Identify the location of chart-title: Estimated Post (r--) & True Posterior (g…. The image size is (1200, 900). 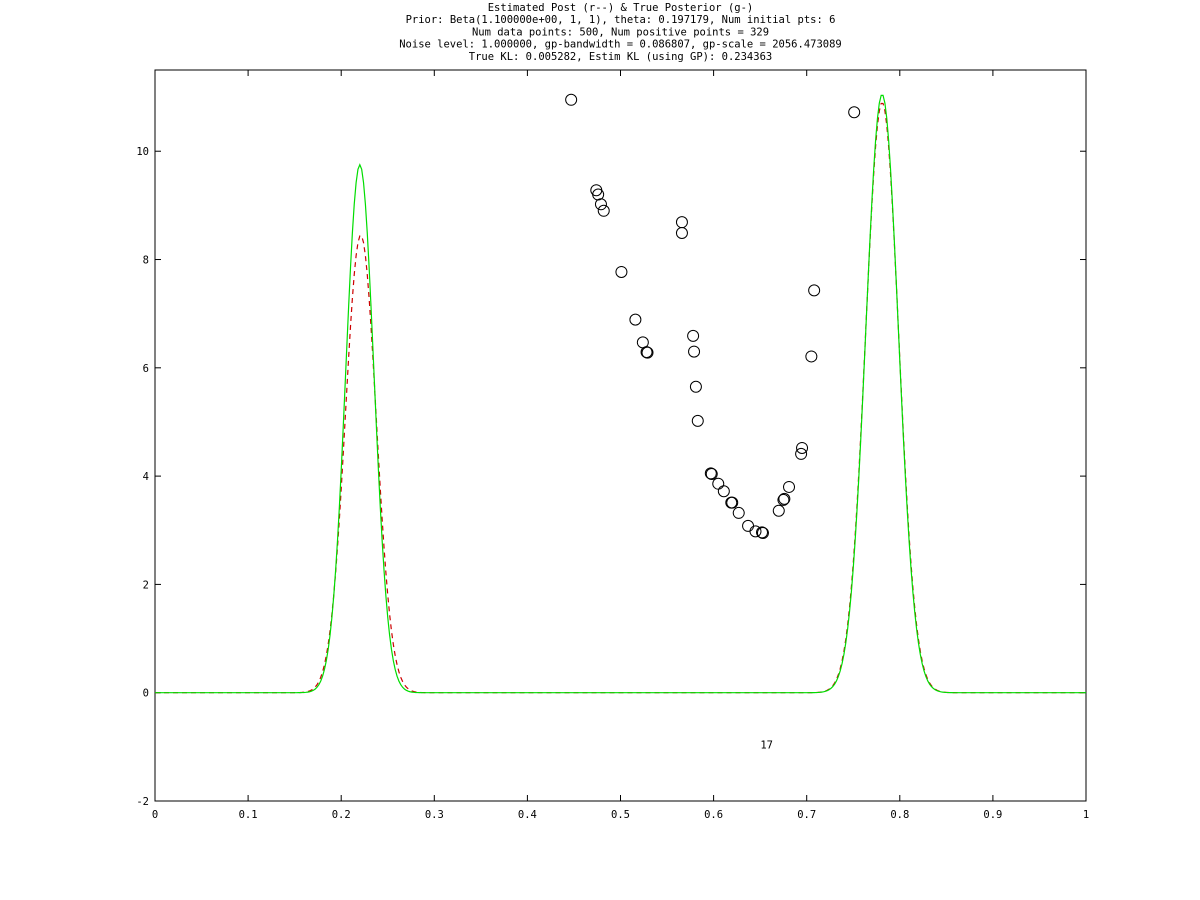
(620, 32).